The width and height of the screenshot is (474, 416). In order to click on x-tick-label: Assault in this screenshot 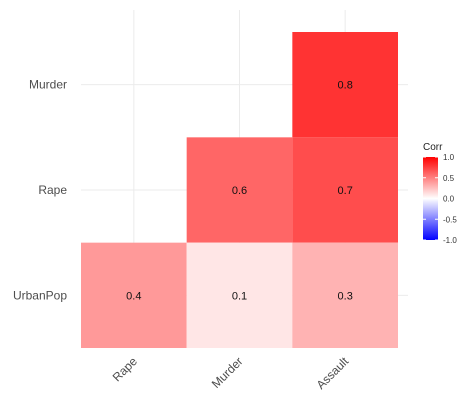, I will do `click(333, 373)`.